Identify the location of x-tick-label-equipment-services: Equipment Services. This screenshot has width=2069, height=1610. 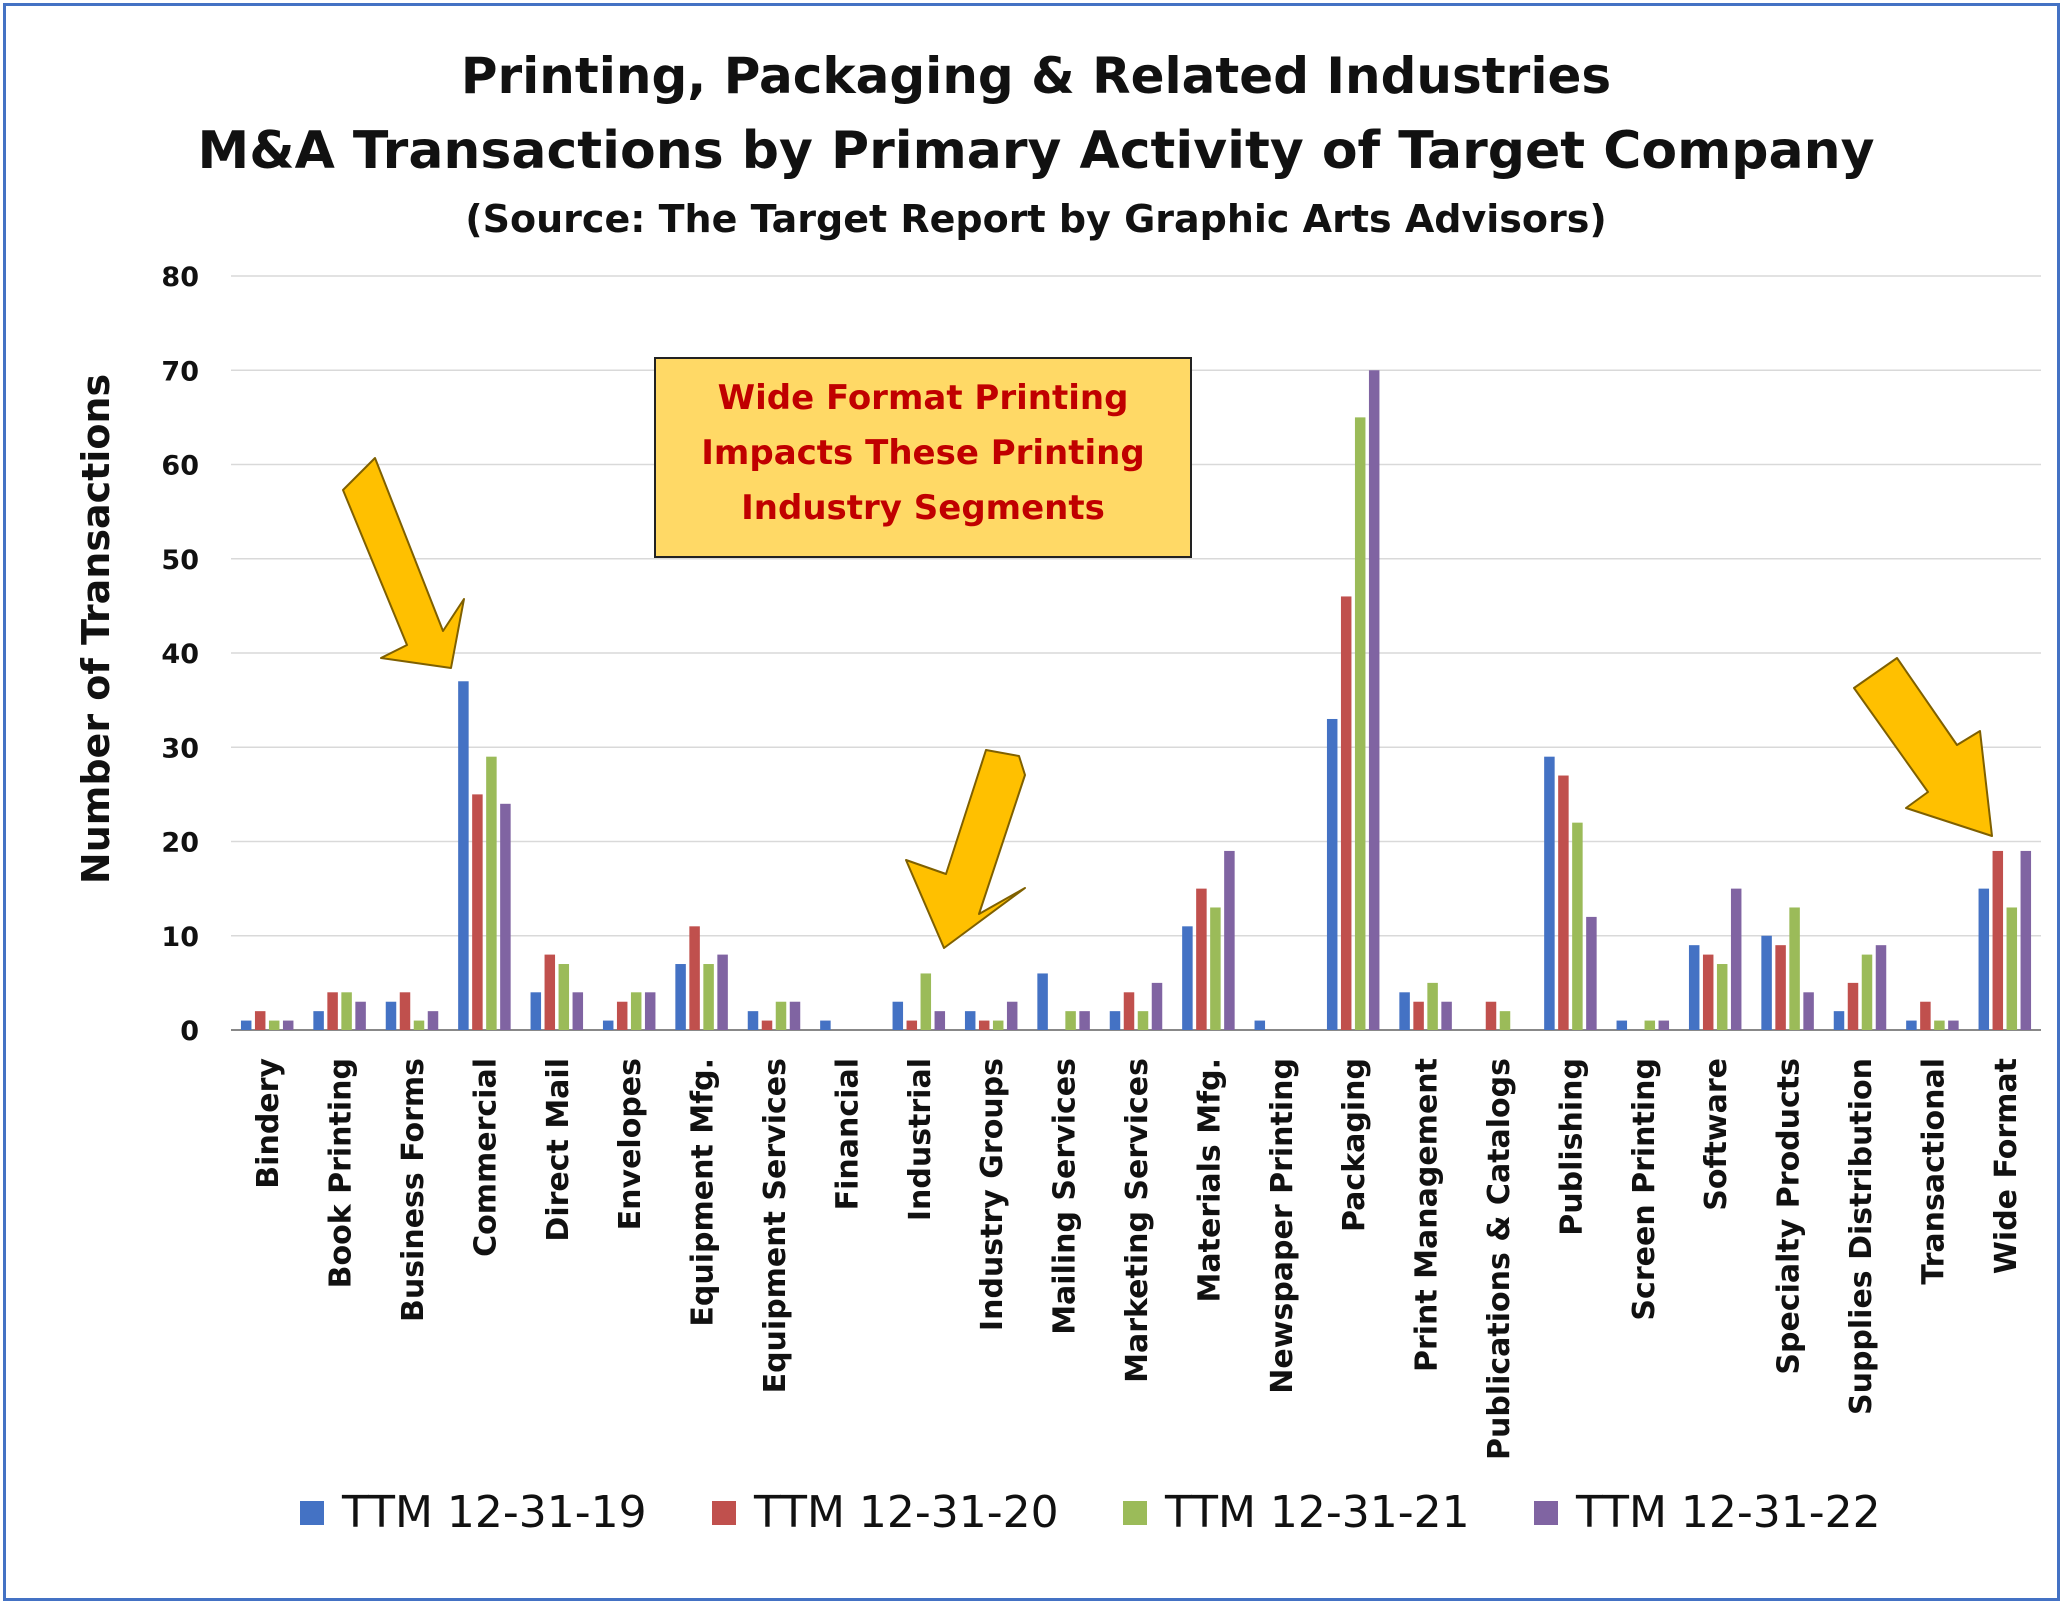
(775, 1225).